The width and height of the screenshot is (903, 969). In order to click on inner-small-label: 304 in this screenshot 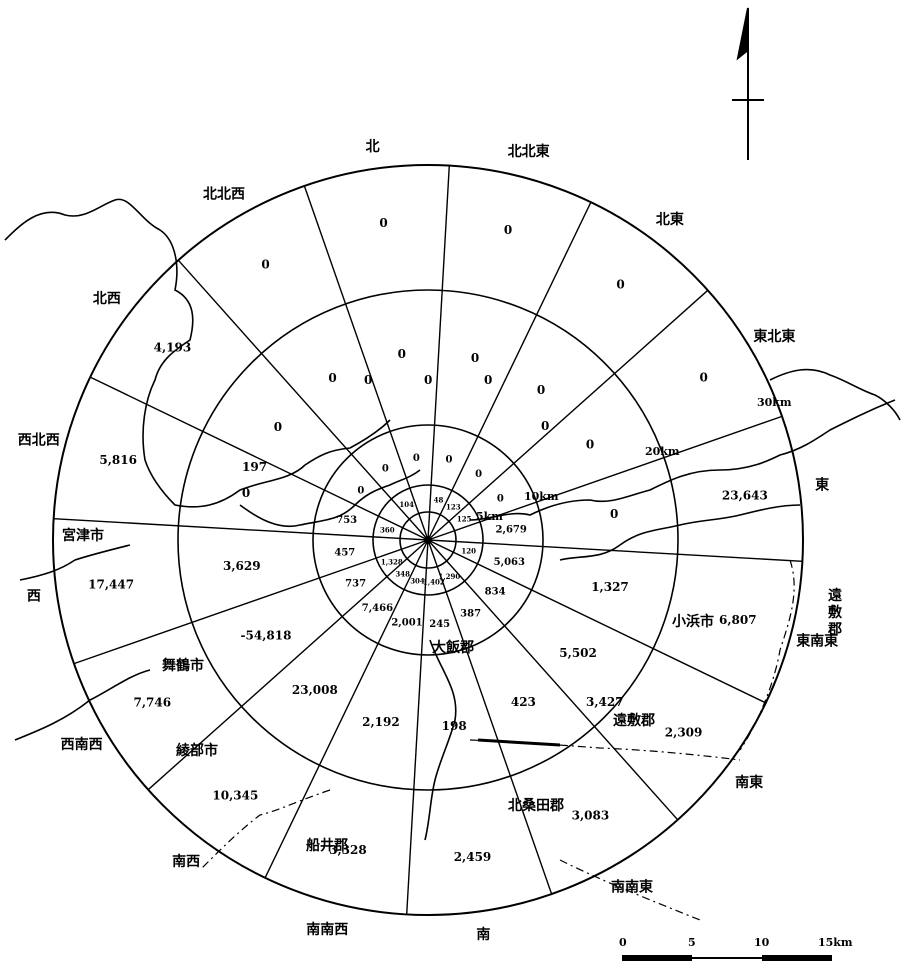, I will do `click(417, 581)`.